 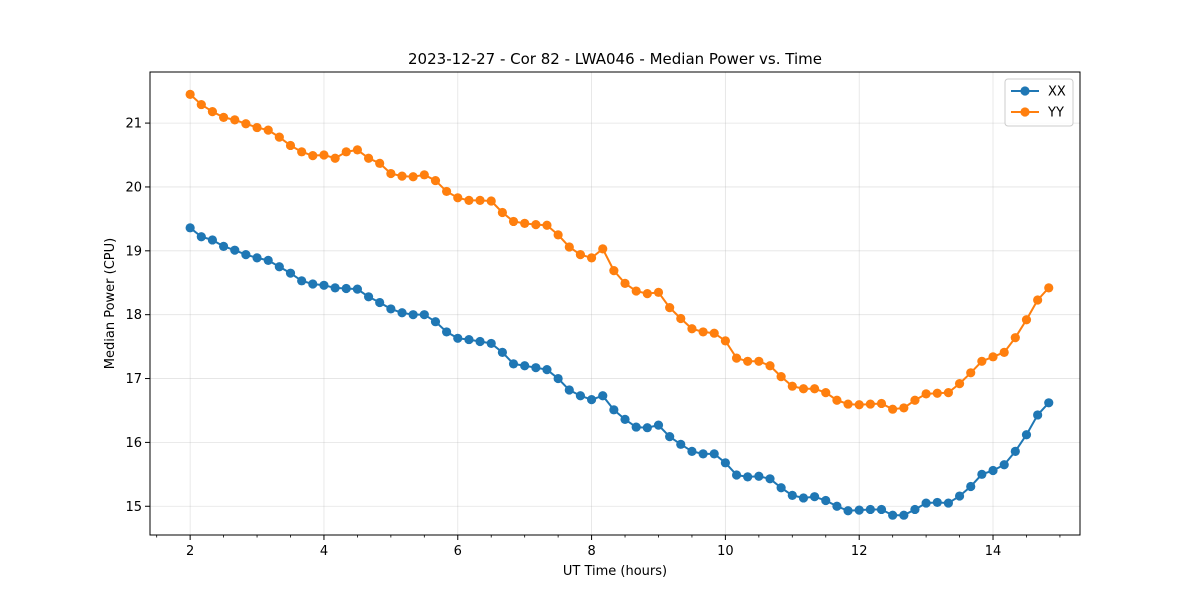 What do you see at coordinates (133, 251) in the screenshot?
I see `y-tick-label: 19` at bounding box center [133, 251].